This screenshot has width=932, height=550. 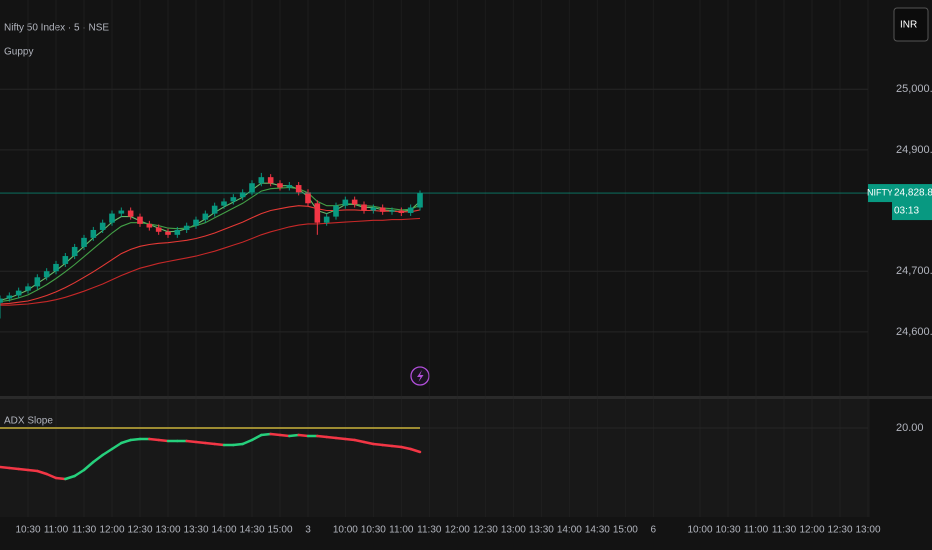 I want to click on indicator-label: Guppy, so click(x=18, y=52).